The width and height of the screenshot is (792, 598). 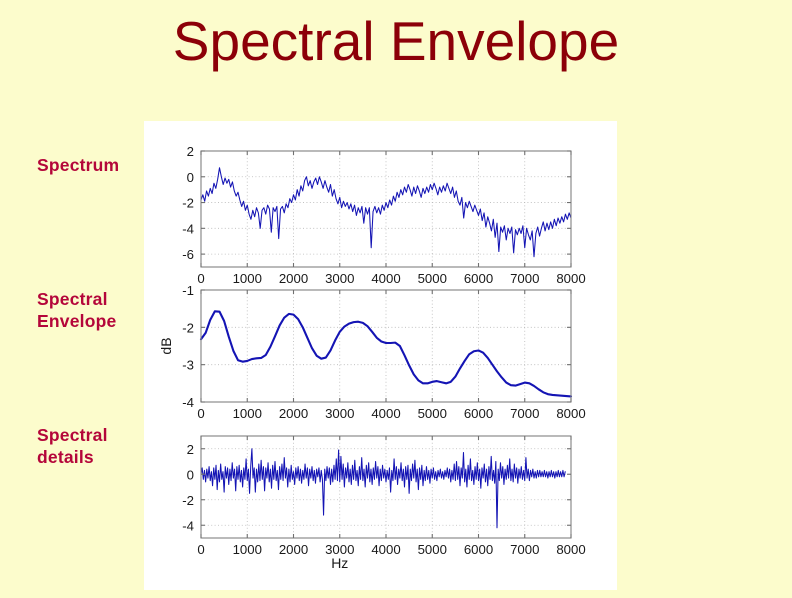 What do you see at coordinates (72, 299) in the screenshot?
I see `label-spectral-envelope-line1: Spectral` at bounding box center [72, 299].